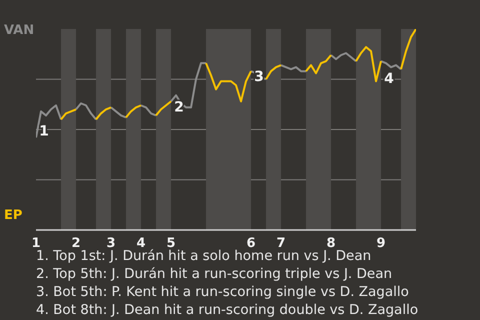 The image size is (480, 320). Describe the element at coordinates (227, 310) in the screenshot. I see `text: 4. Bot 8th: J. Dean hit a run-scoring double vs D. Zagallo` at that location.